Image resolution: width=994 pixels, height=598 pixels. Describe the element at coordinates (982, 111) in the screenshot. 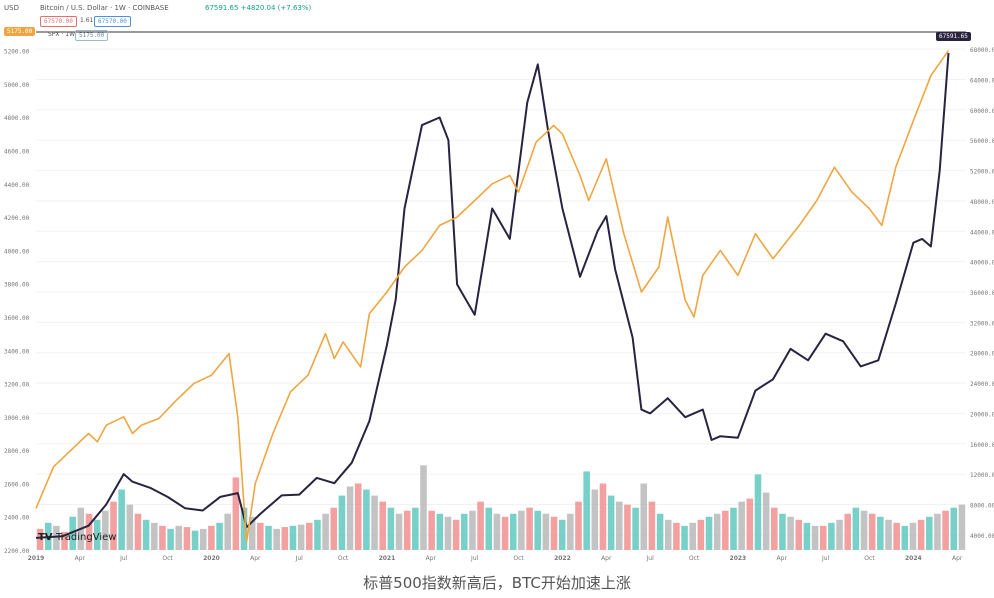

I see `right-axis-tick-label: 60000.00` at that location.